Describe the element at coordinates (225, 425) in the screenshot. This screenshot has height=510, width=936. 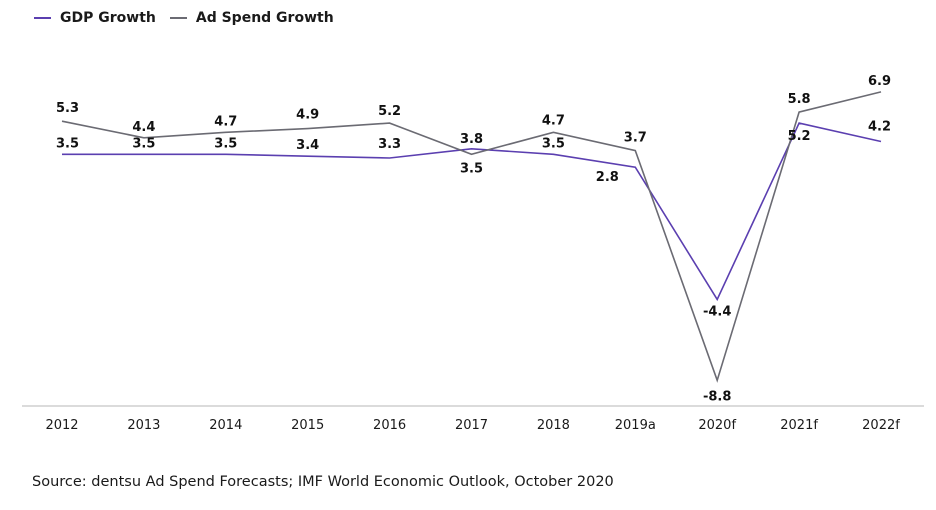
I see `x-tick-label: 2014` at that location.